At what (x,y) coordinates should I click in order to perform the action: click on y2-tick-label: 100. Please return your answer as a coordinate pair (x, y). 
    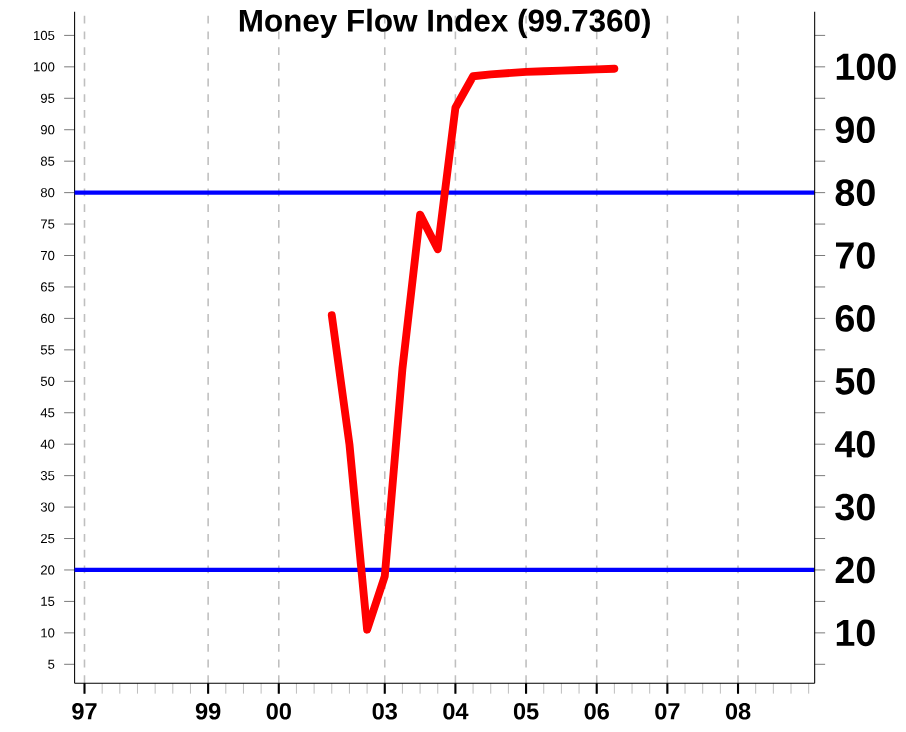
    Looking at the image, I should click on (866, 67).